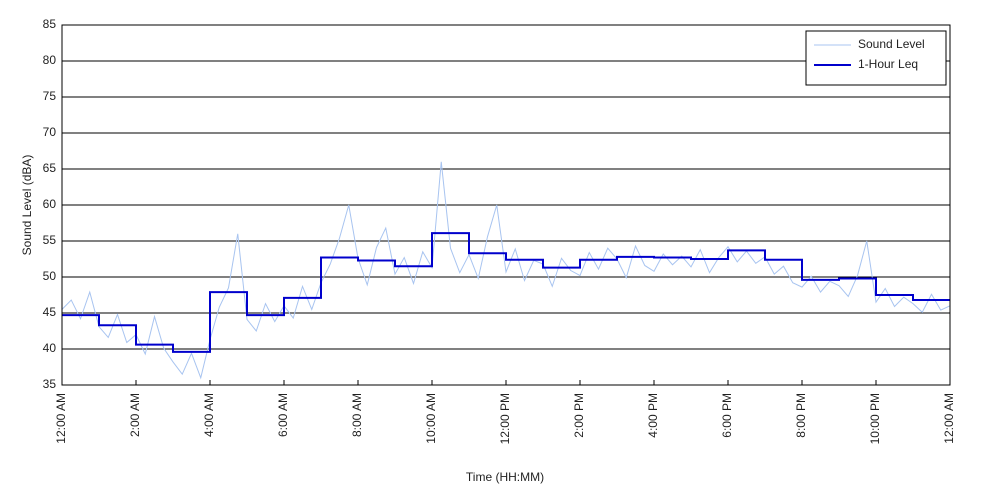 This screenshot has width=1000, height=500. What do you see at coordinates (50, 240) in the screenshot?
I see `y-tick-label: 55` at bounding box center [50, 240].